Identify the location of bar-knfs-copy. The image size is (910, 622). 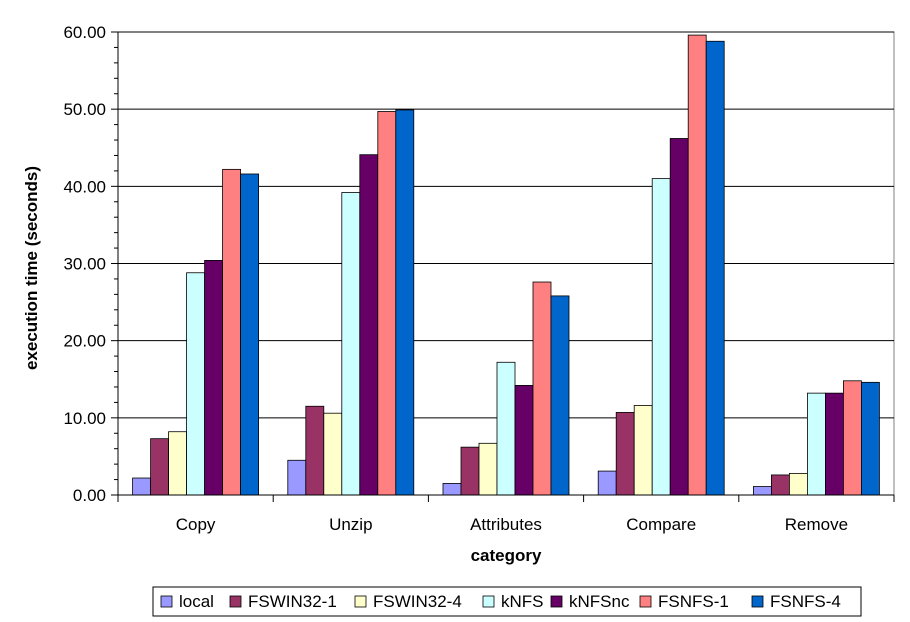
(196, 384).